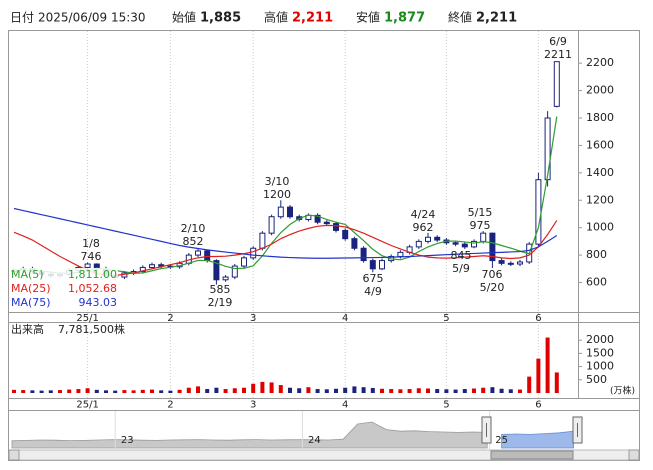 The height and width of the screenshot is (470, 653). I want to click on annotation: 5/20, so click(492, 287).